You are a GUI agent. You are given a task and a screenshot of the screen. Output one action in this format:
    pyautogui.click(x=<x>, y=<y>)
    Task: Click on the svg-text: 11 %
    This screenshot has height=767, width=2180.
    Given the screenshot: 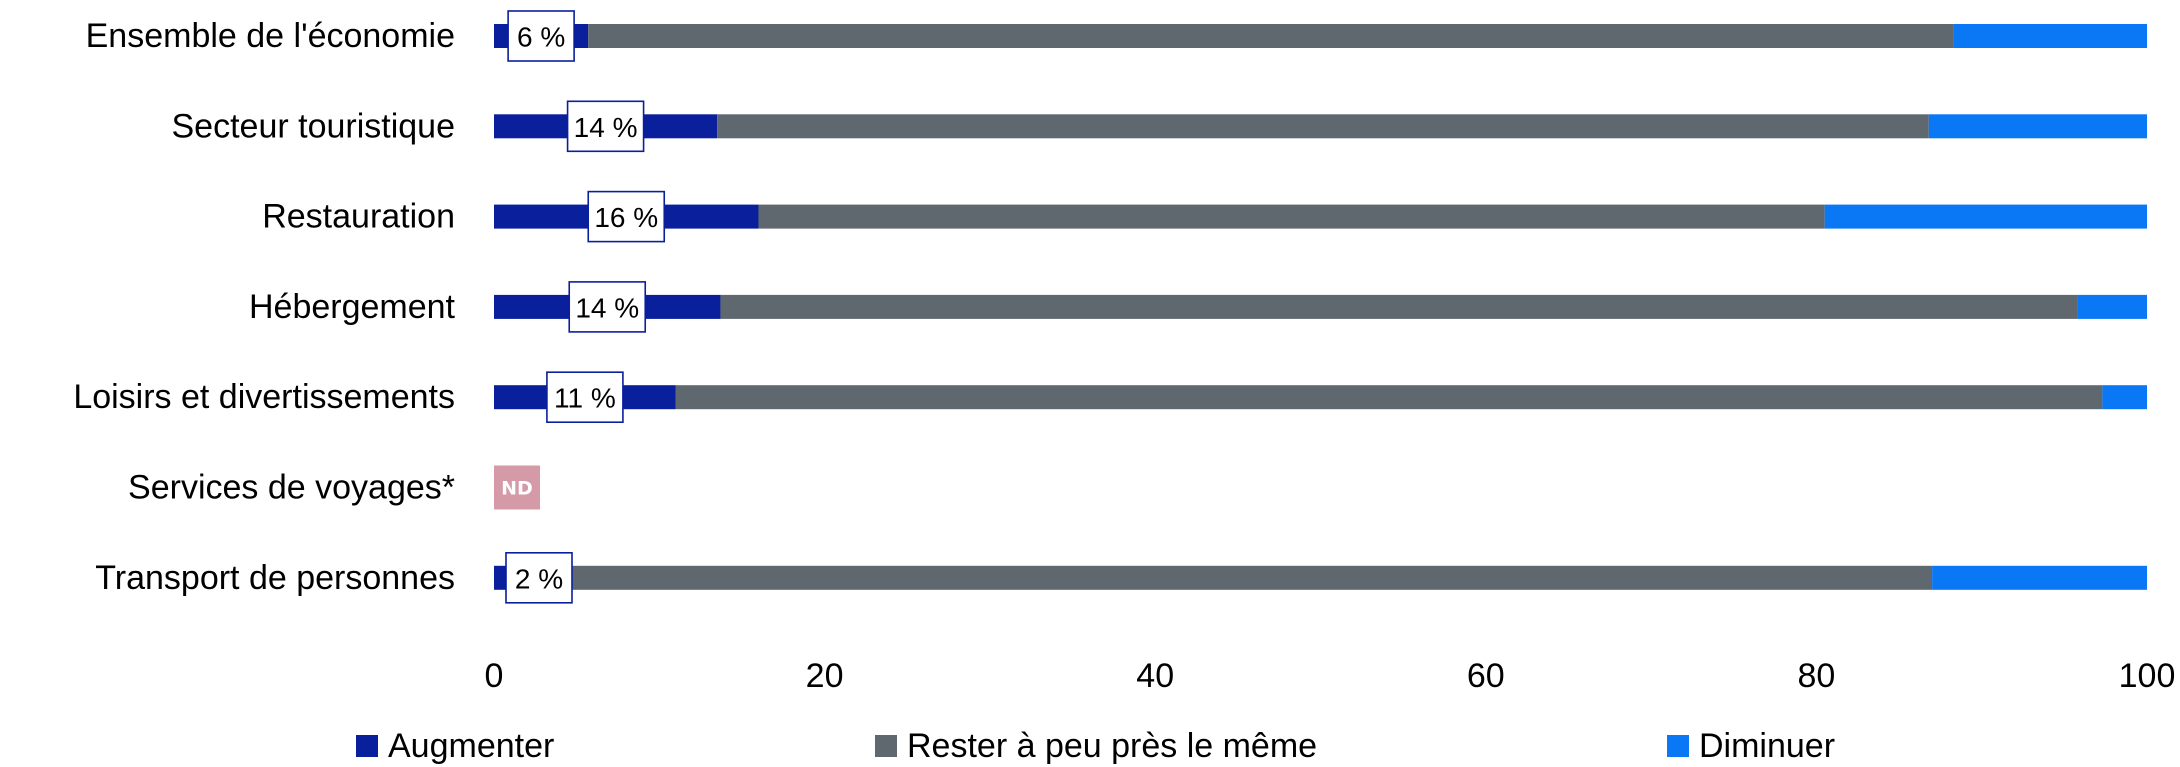 What is the action you would take?
    pyautogui.click(x=585, y=398)
    